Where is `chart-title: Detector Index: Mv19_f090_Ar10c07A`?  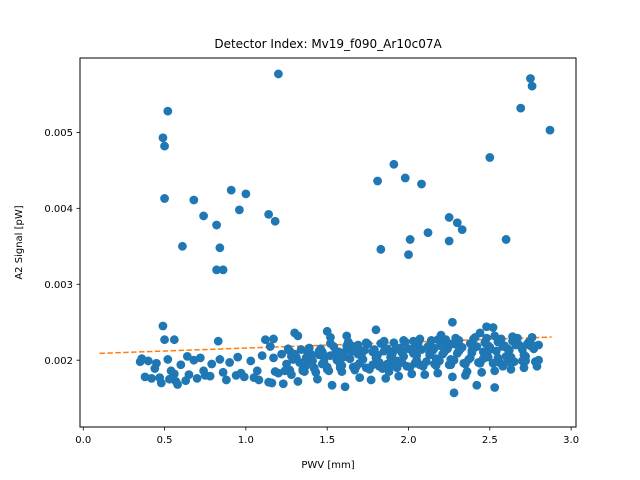 chart-title: Detector Index: Mv19_f090_Ar10c07A is located at coordinates (328, 44).